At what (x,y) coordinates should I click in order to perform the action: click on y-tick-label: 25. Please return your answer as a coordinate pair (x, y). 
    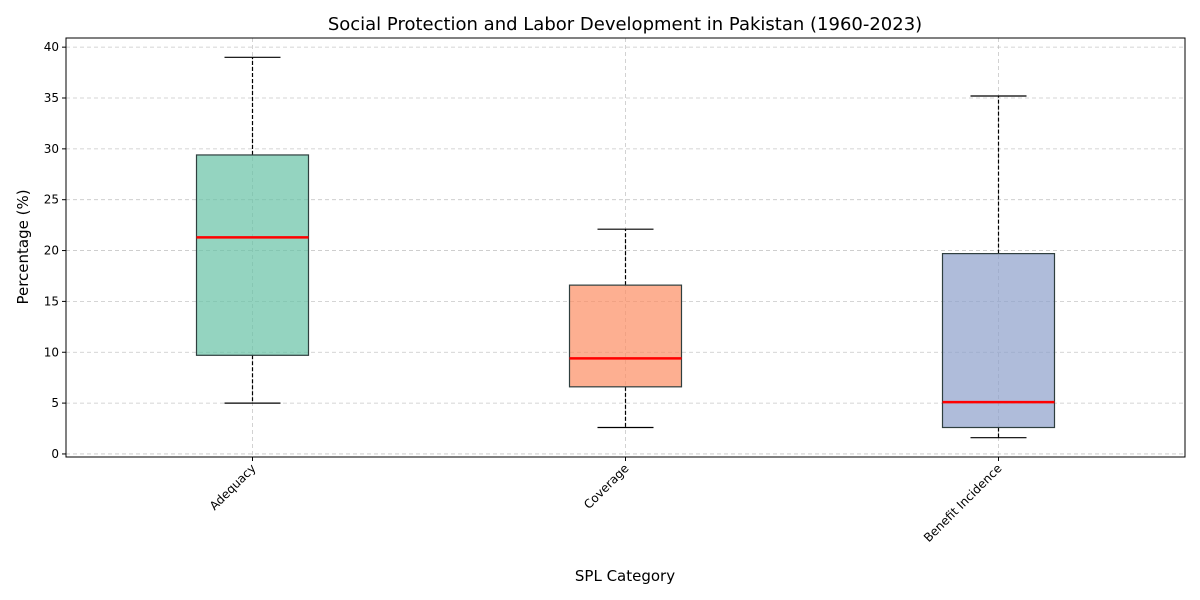
    Looking at the image, I should click on (51, 200).